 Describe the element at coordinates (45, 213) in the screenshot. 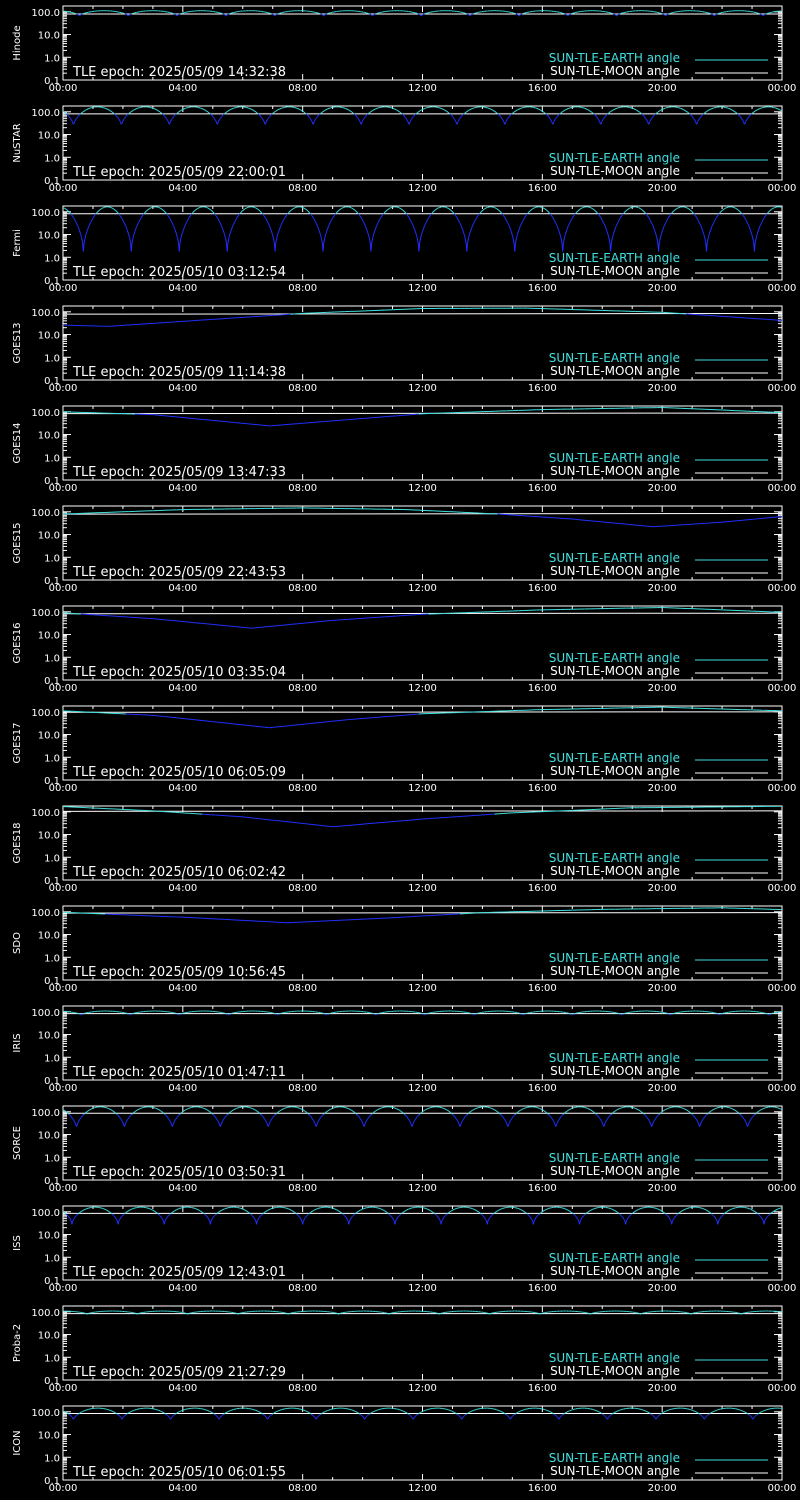

I see `y-tick-label: 100.0` at that location.